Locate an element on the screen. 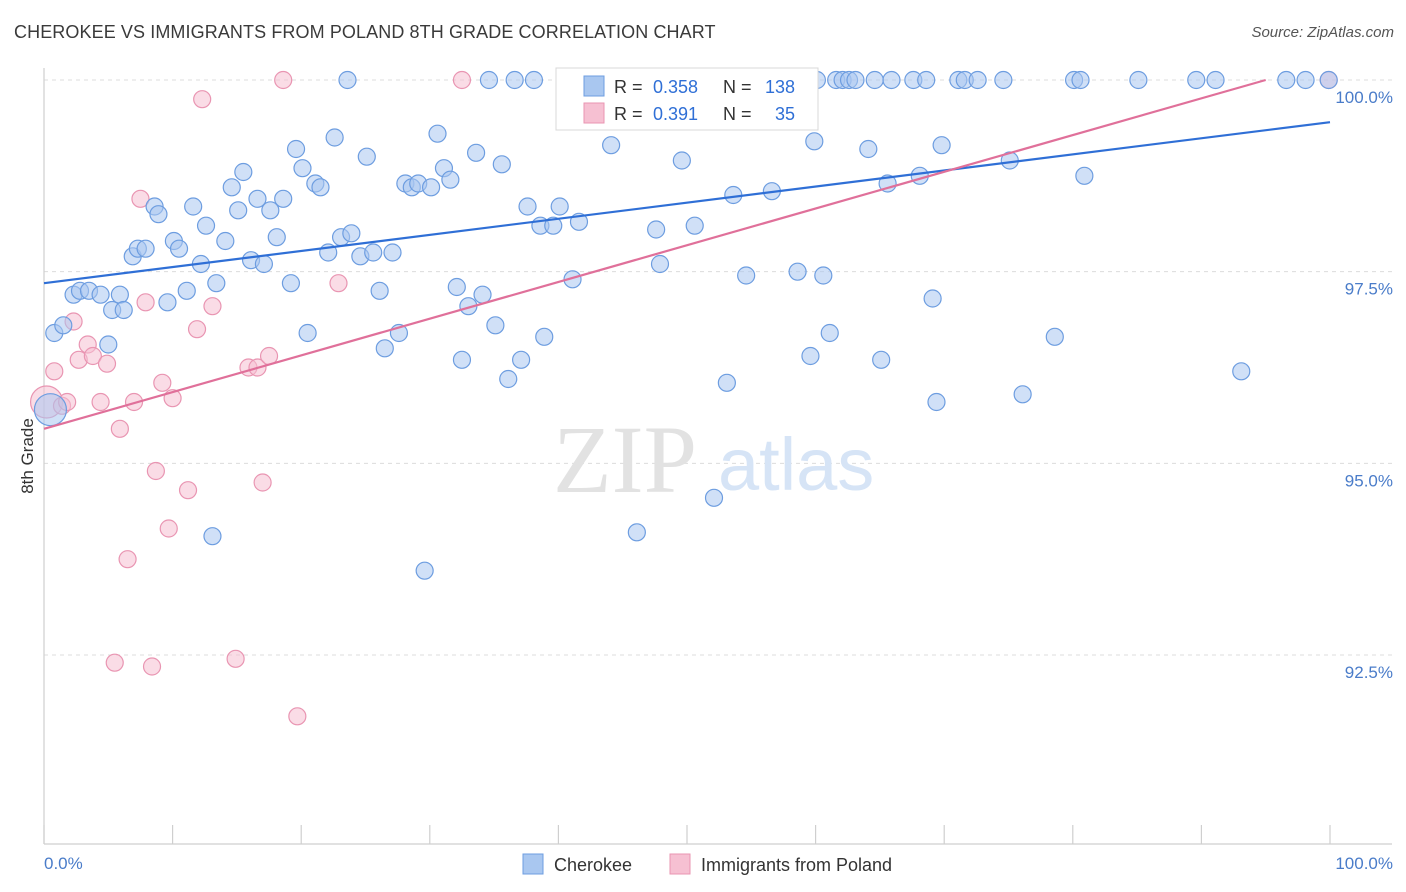 Image resolution: width=1406 pixels, height=892 pixels. legend-swatch-poland is located at coordinates (680, 864).